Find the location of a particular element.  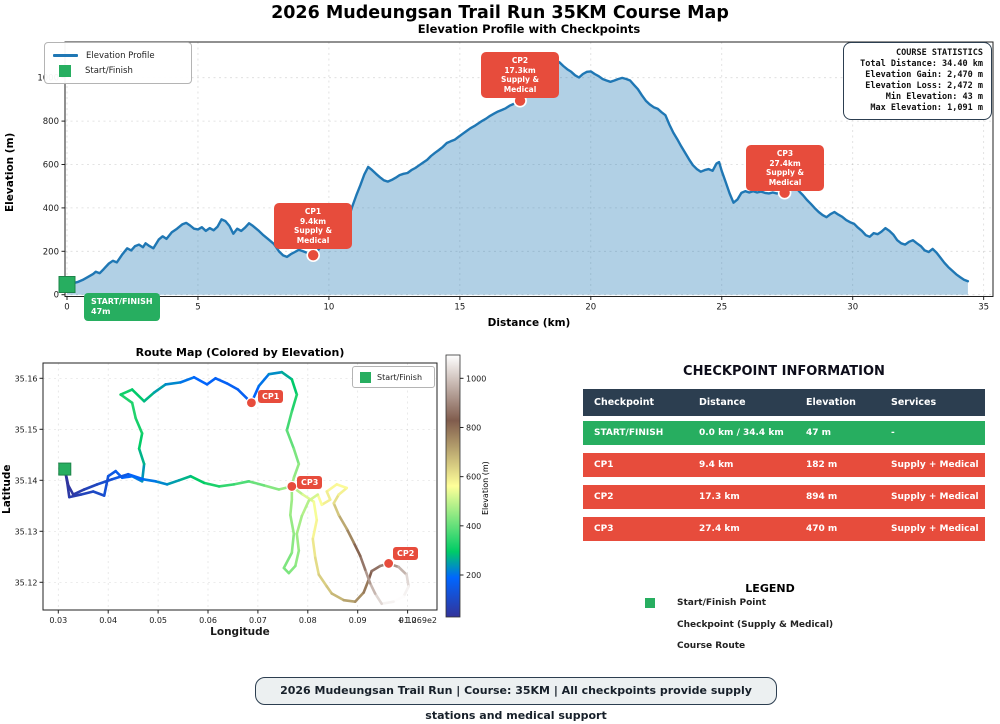

svg-text: 0.07 is located at coordinates (258, 620).